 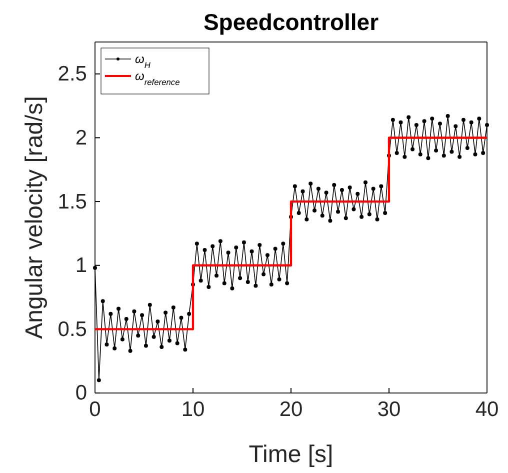 I want to click on legend-label: ω$_{reference}$, so click(x=157, y=78).